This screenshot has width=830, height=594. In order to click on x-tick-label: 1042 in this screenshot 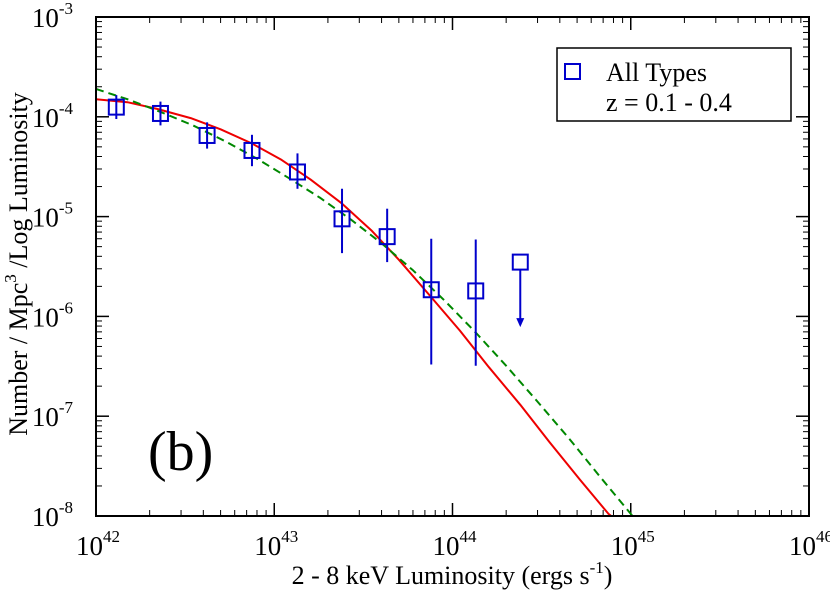, I will do `click(98, 544)`.